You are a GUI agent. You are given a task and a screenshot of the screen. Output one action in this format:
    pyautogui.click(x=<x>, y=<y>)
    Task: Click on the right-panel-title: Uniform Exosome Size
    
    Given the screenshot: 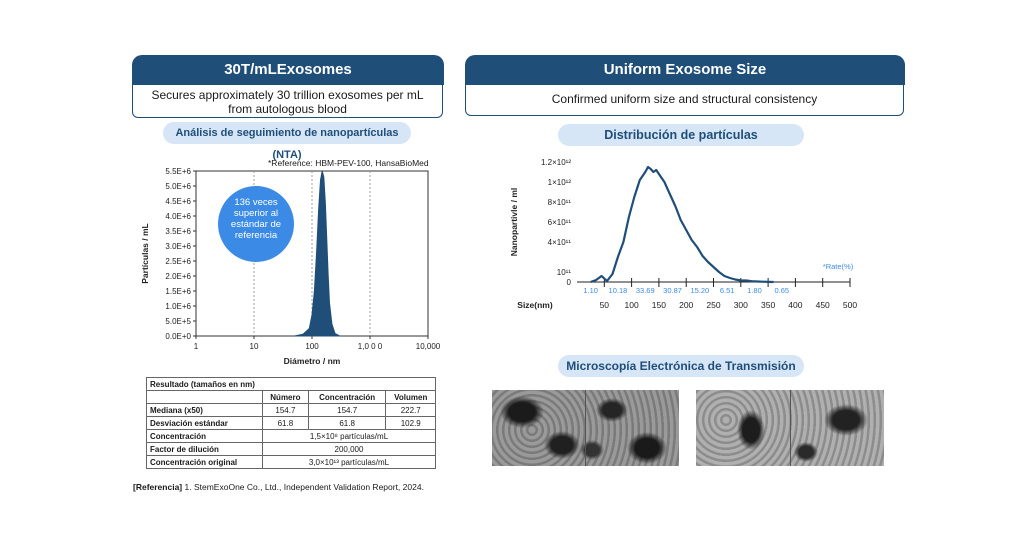 What is the action you would take?
    pyautogui.click(x=685, y=70)
    